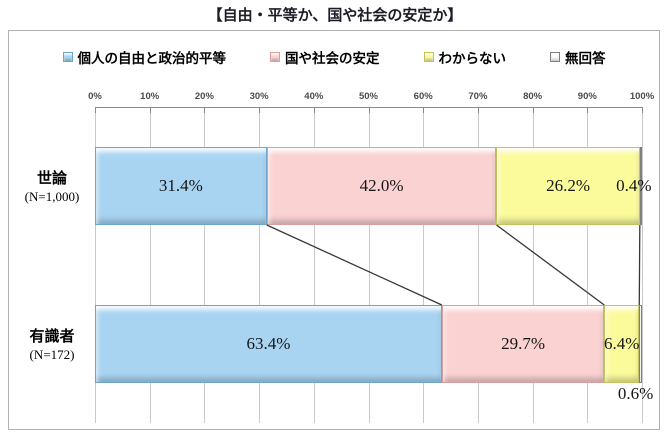 The height and width of the screenshot is (440, 670). I want to click on data-label: 29.7%, so click(523, 343).